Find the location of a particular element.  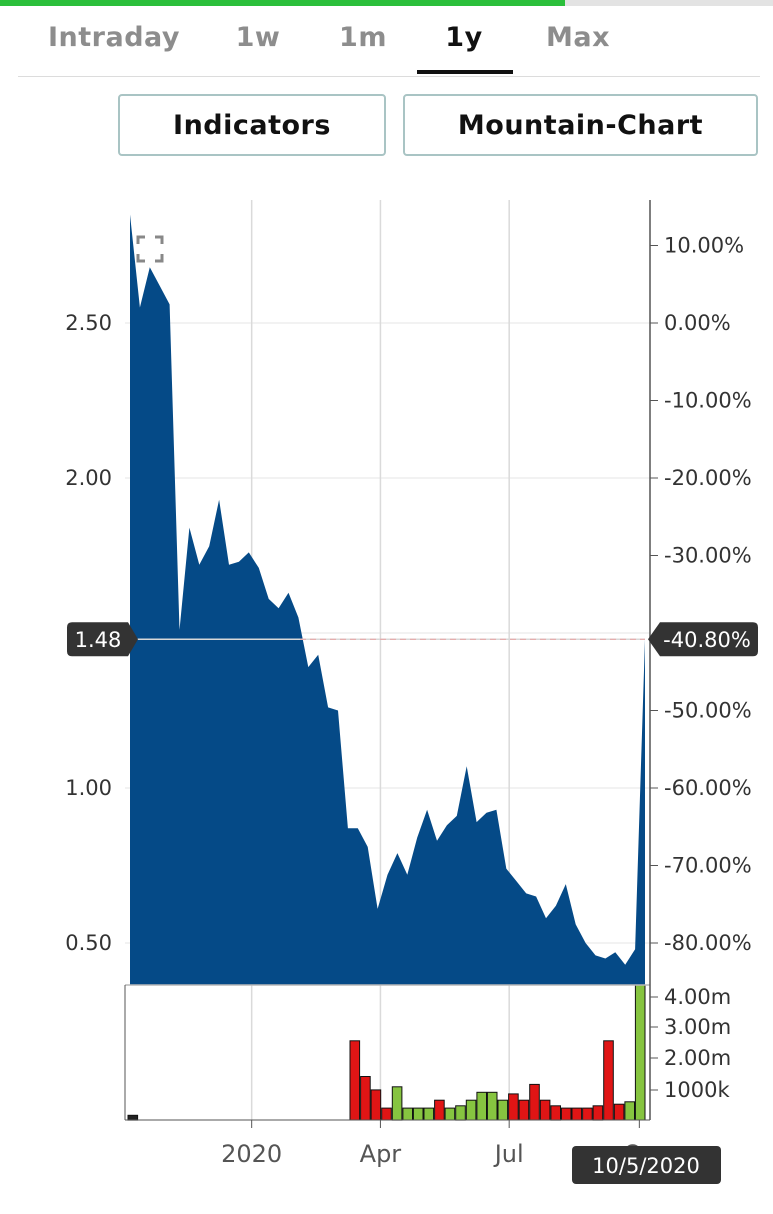

current-date-label: 10/5/2020 is located at coordinates (646, 1166).